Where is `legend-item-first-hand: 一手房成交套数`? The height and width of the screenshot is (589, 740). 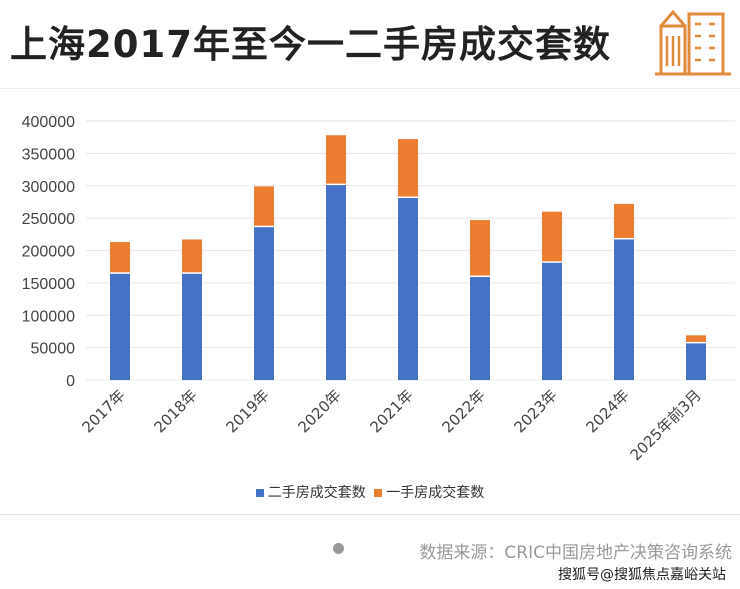
legend-item-first-hand: 一手房成交套数 is located at coordinates (429, 492).